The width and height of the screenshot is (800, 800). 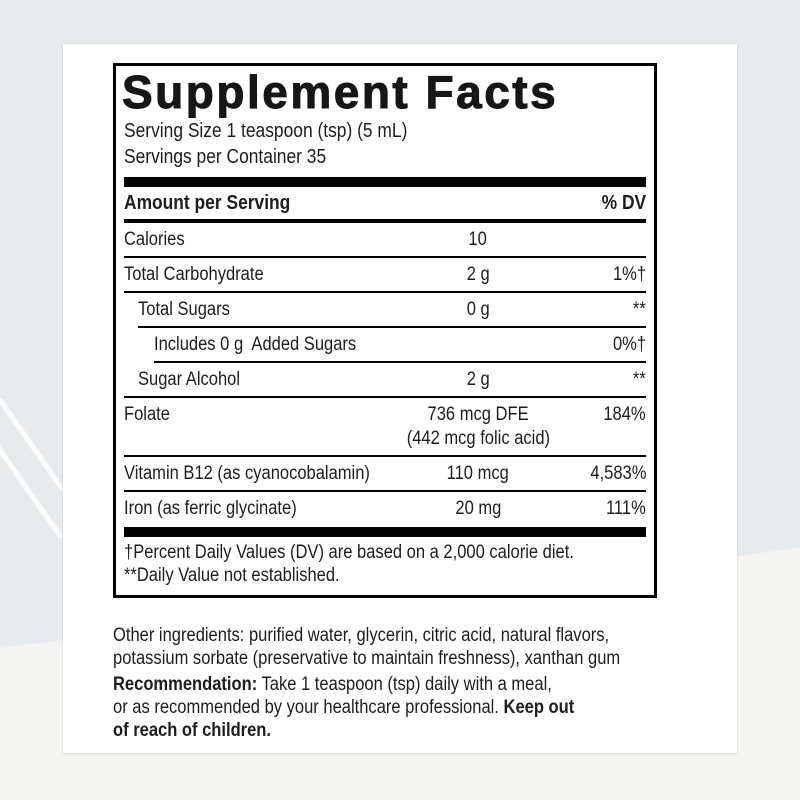 I want to click on table-row-iron: Iron (as ferric glycinate) 20 mg 111%, so click(x=385, y=509).